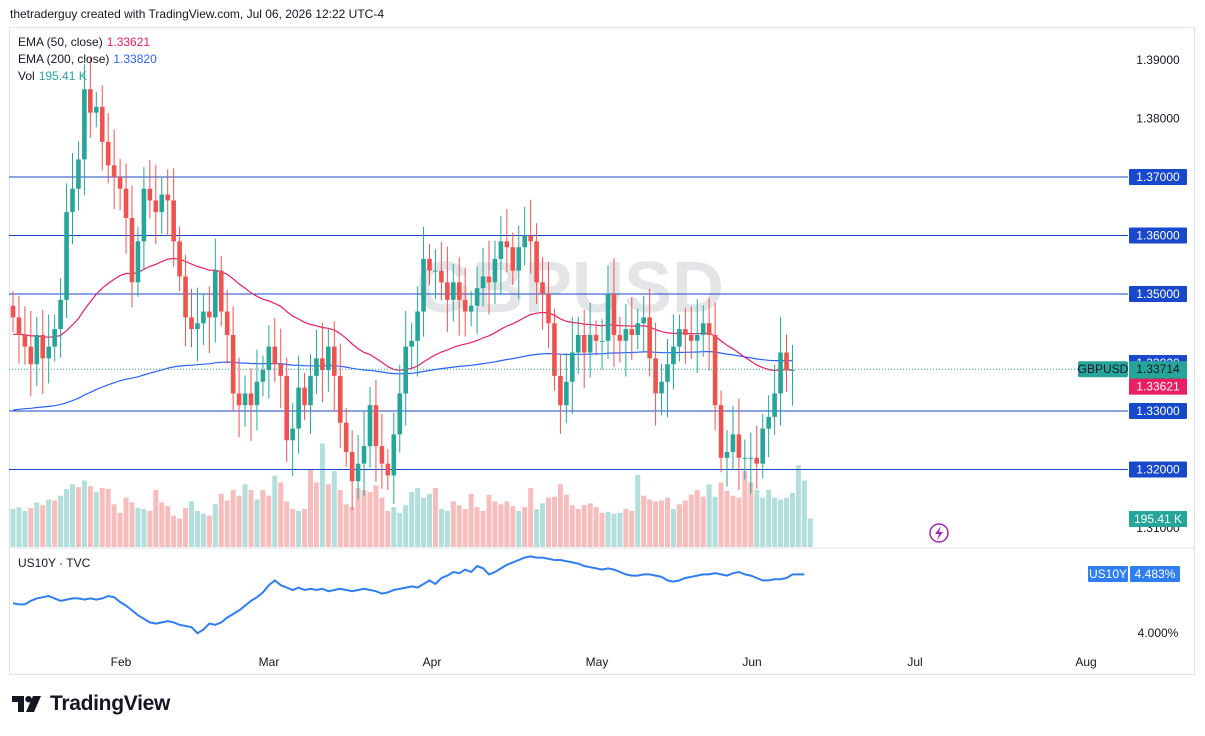 The width and height of the screenshot is (1205, 736). Describe the element at coordinates (939, 533) in the screenshot. I see `lightning-icon` at that location.